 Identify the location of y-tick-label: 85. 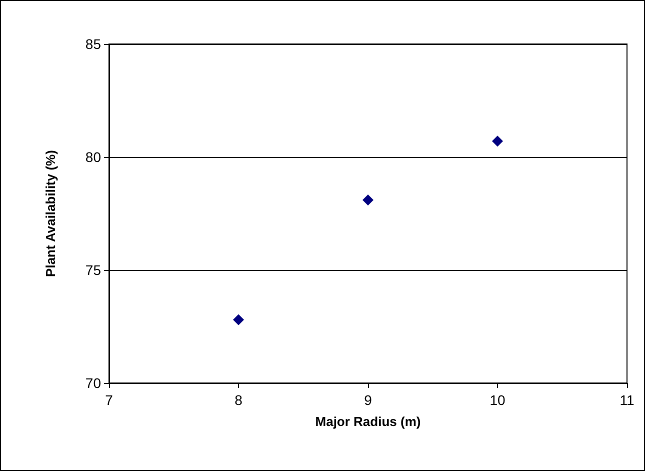
(93, 44).